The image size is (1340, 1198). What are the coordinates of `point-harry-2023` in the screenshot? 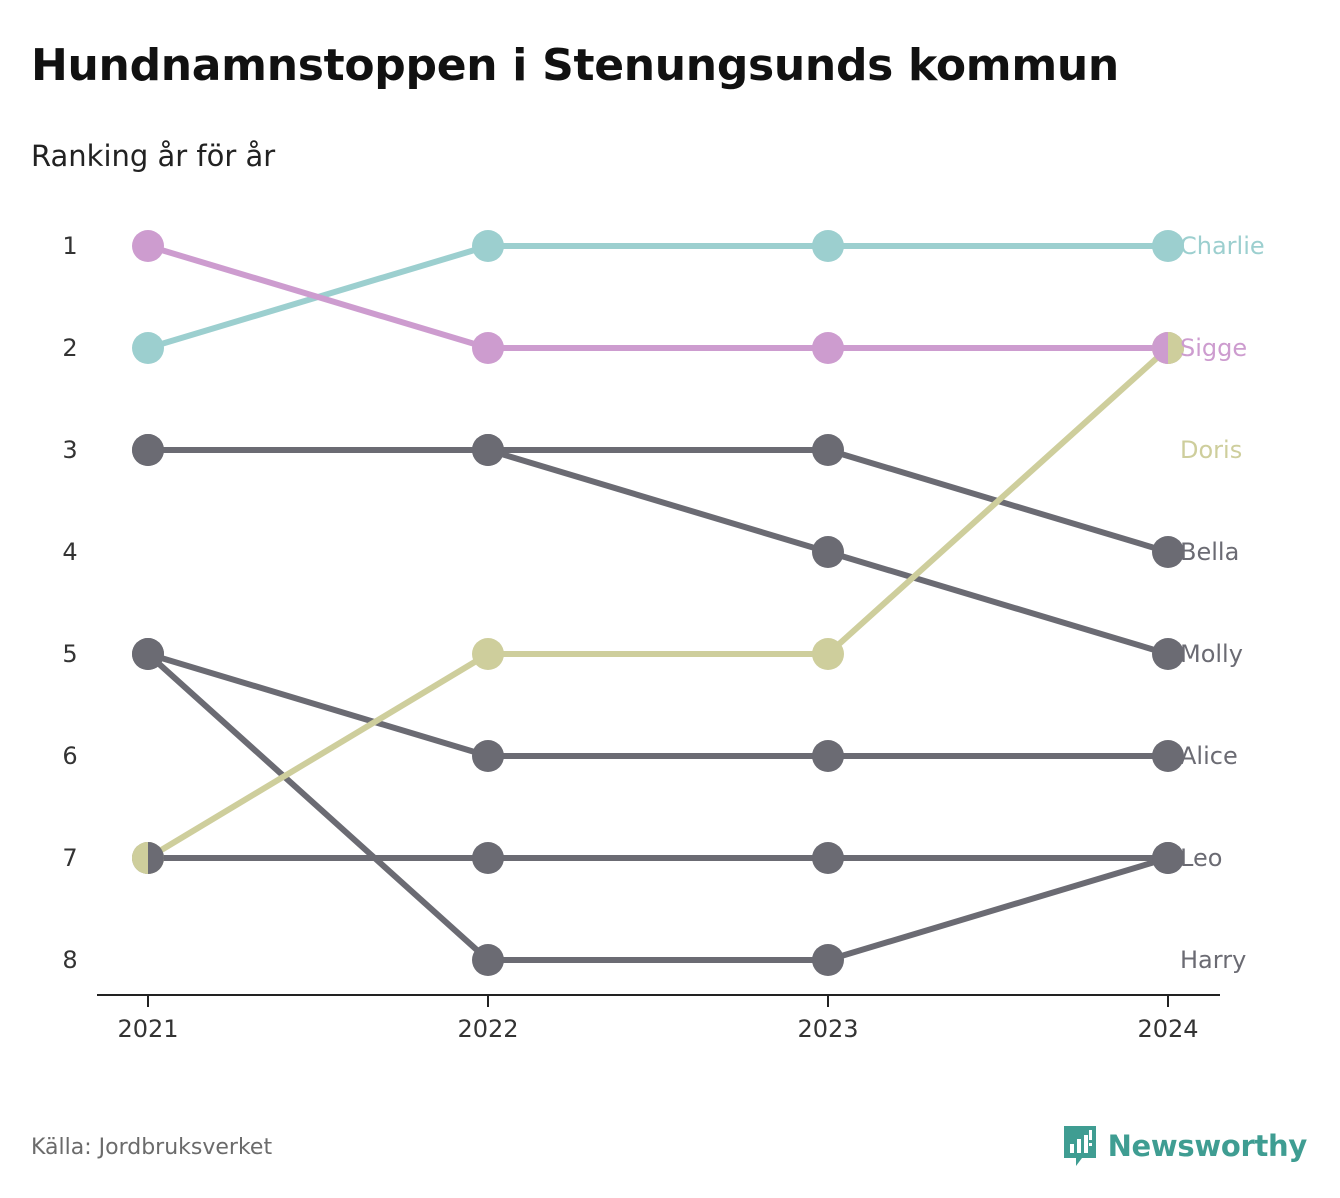 It's located at (828, 960).